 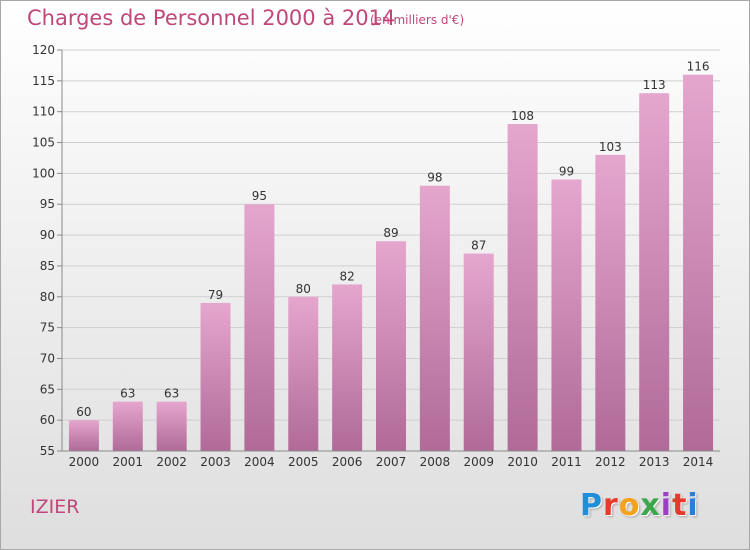 I want to click on y-tick-label: 65, so click(x=47, y=389).